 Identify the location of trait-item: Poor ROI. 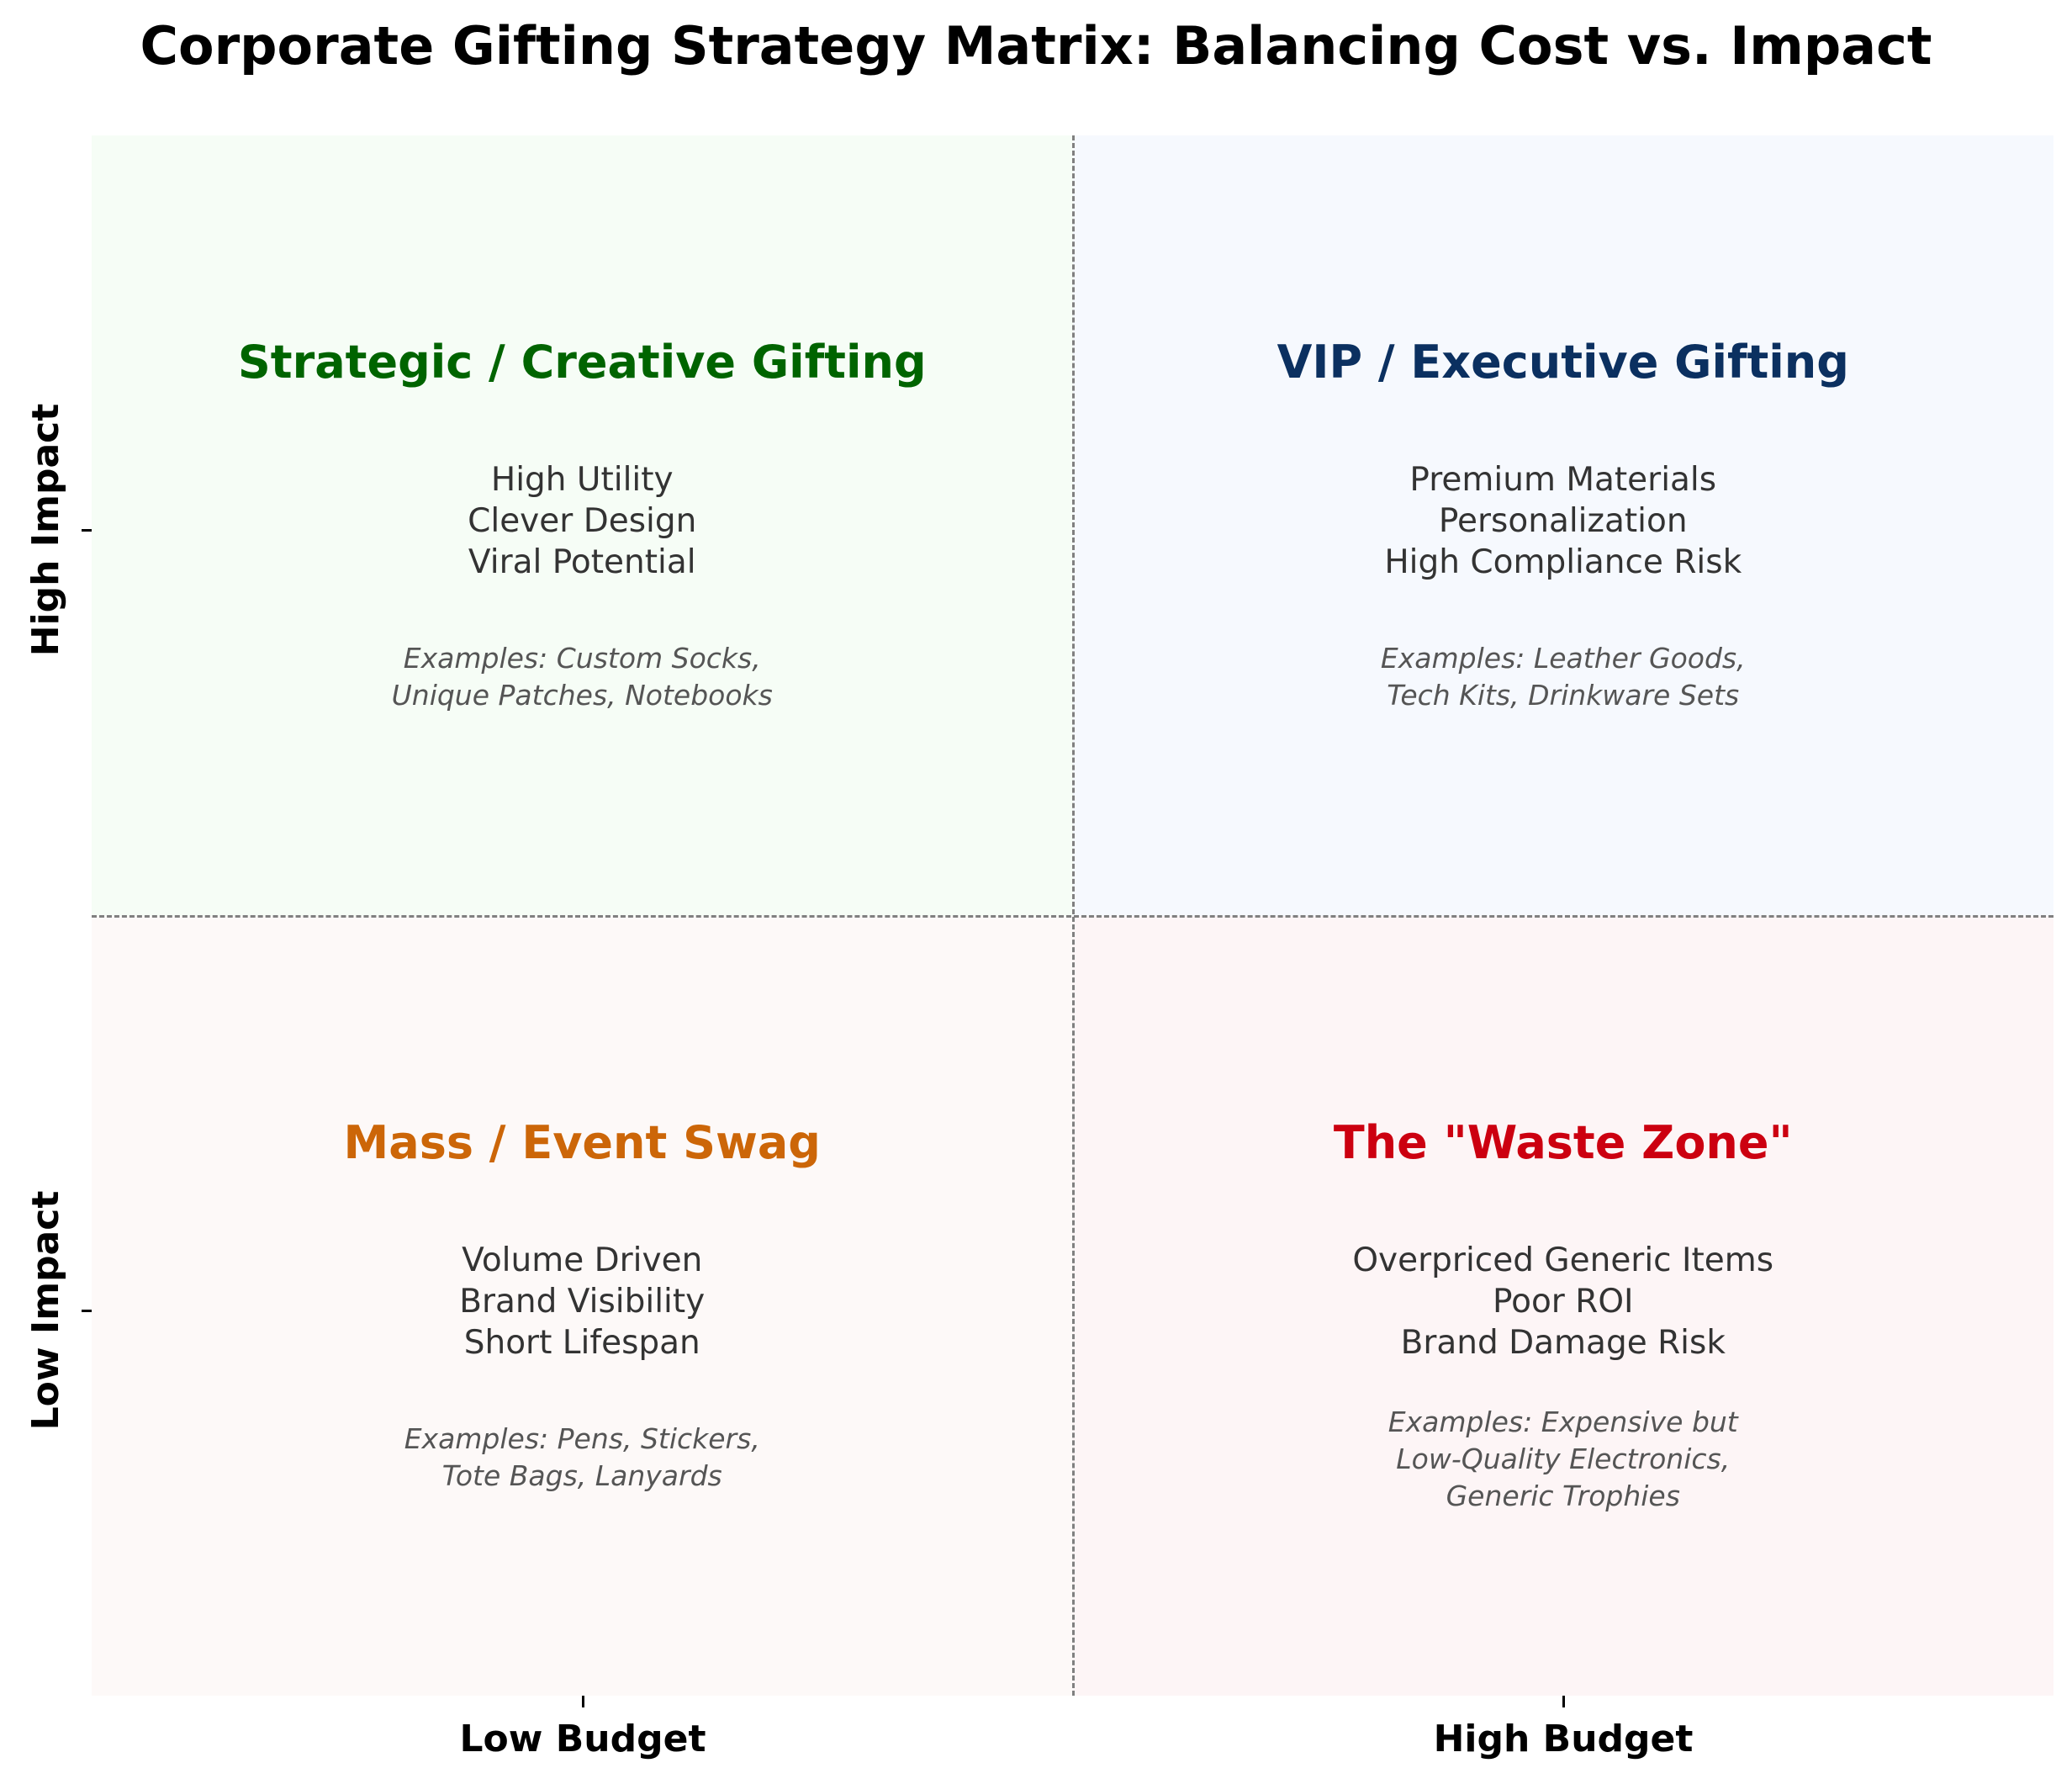
(1563, 1301).